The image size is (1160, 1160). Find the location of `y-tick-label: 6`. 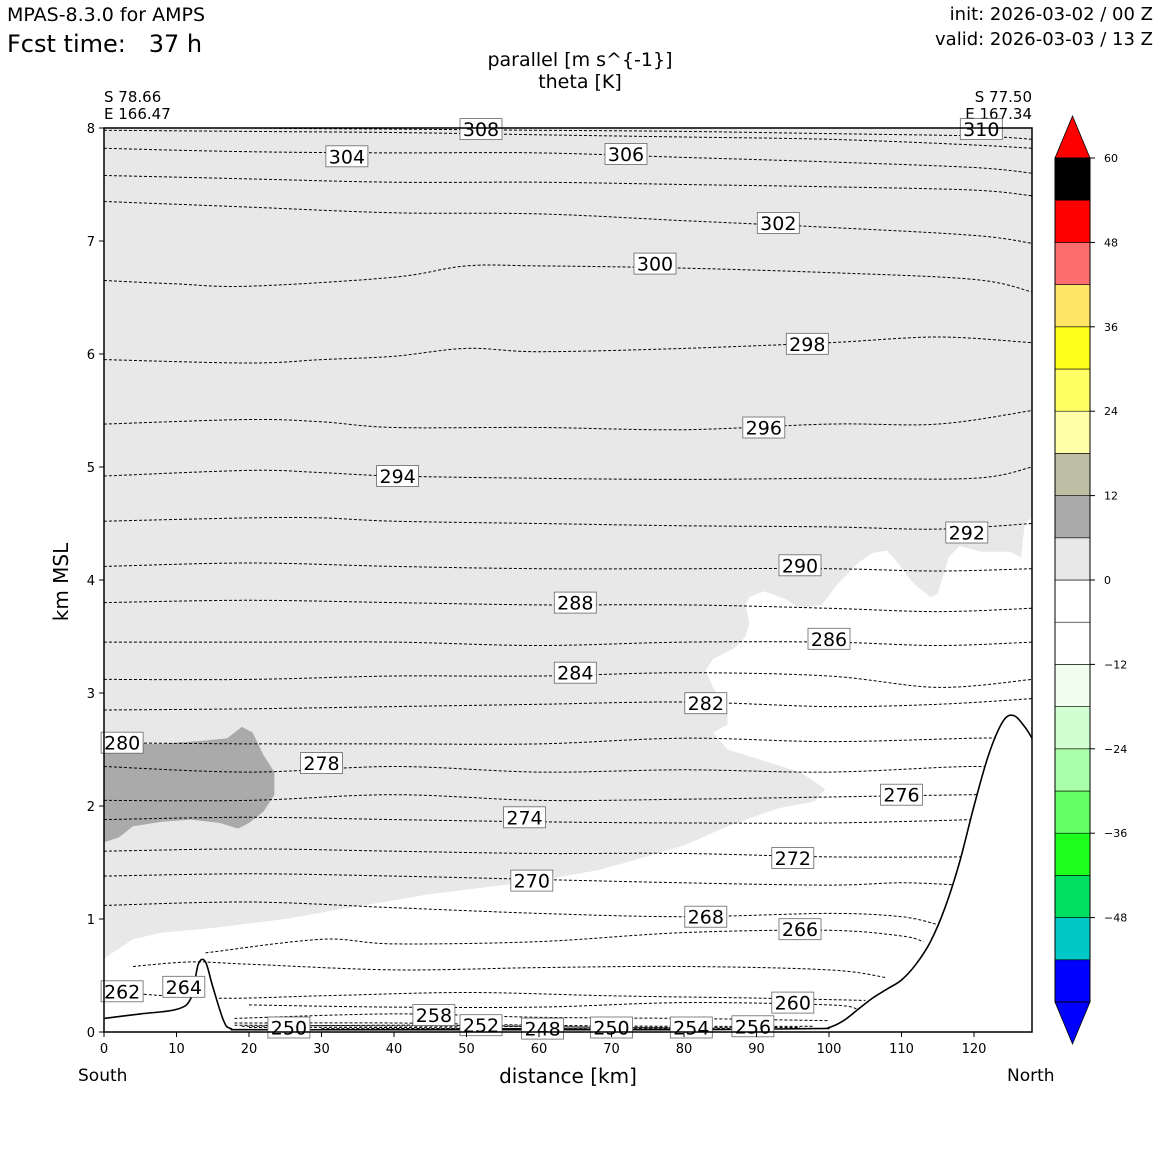

y-tick-label: 6 is located at coordinates (91, 355).